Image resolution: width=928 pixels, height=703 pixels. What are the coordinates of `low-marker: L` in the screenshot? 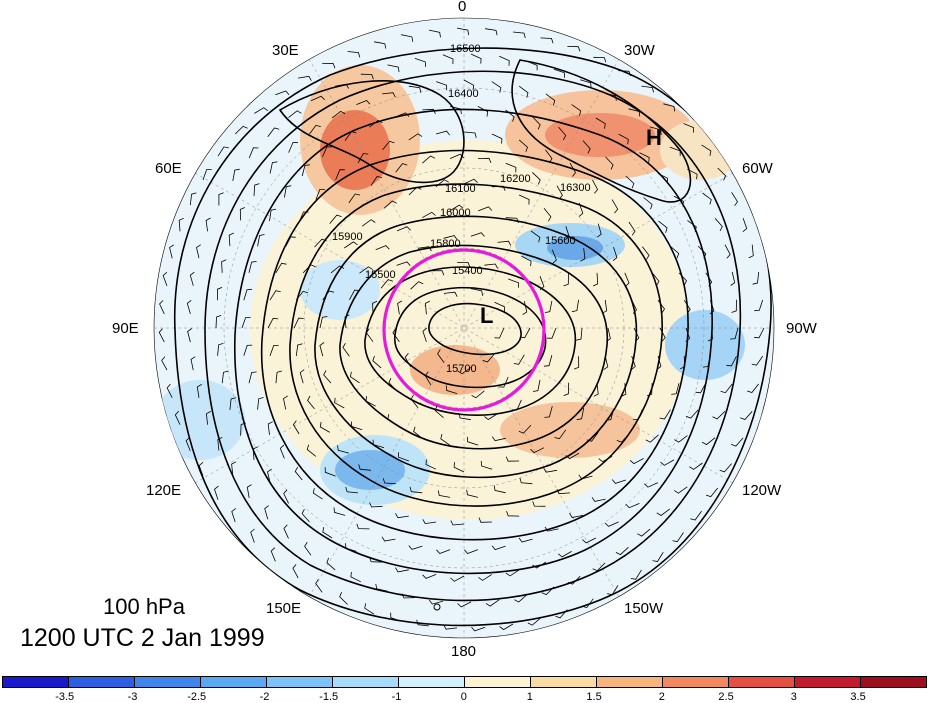 It's located at (486, 315).